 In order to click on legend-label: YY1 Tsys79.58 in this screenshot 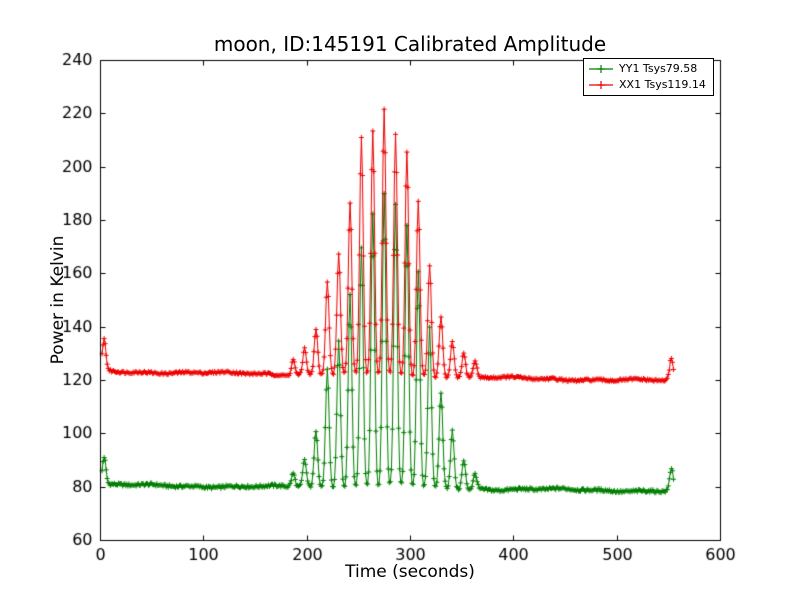, I will do `click(658, 68)`.